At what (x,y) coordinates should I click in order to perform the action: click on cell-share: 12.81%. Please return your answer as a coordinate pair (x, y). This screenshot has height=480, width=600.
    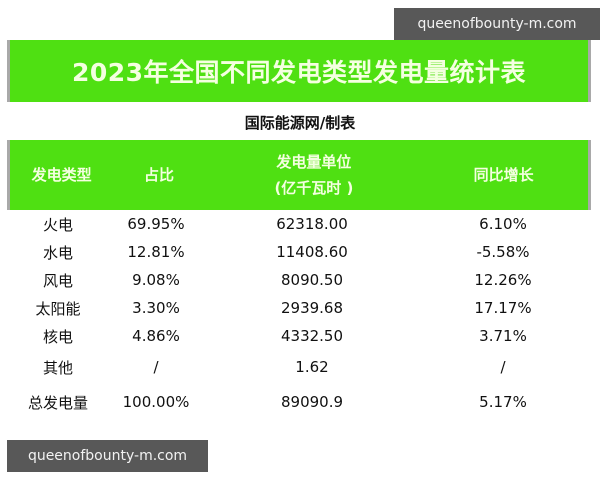
    Looking at the image, I should click on (156, 252).